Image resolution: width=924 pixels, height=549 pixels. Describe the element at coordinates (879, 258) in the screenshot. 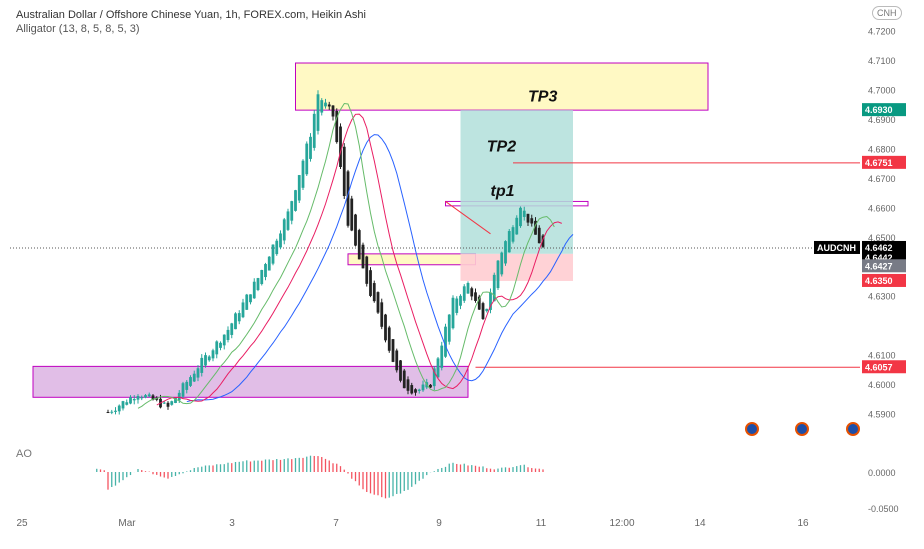

I see `price-tag-label: 4.6442` at that location.